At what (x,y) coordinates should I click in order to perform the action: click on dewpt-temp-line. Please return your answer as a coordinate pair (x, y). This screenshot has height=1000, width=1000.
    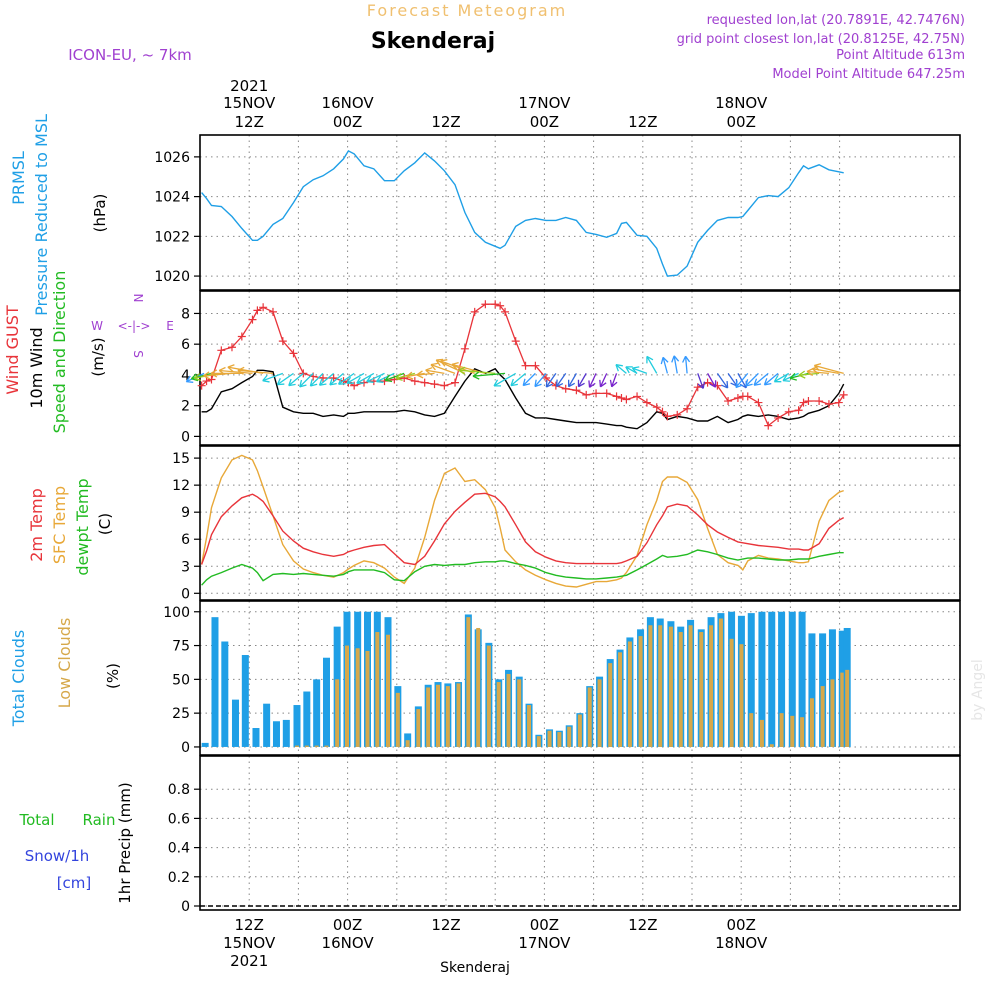
    Looking at the image, I should click on (522, 567).